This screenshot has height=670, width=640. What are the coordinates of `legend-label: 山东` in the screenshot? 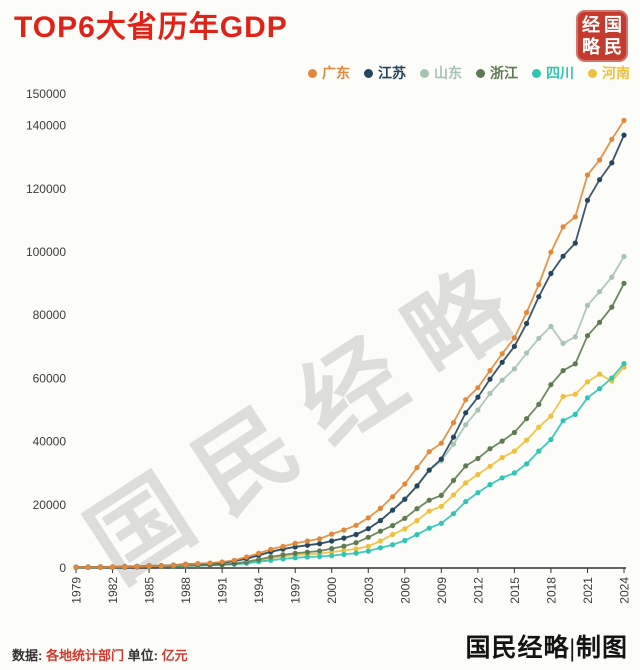 It's located at (448, 73).